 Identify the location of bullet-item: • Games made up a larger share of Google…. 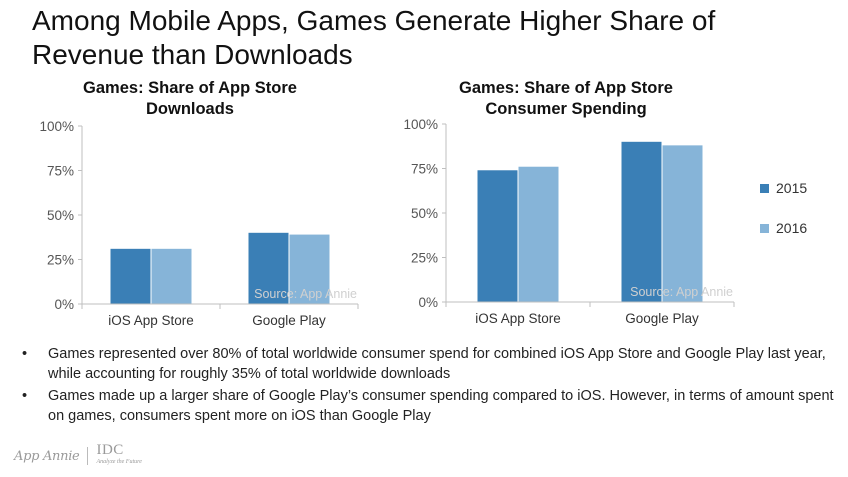
(427, 406).